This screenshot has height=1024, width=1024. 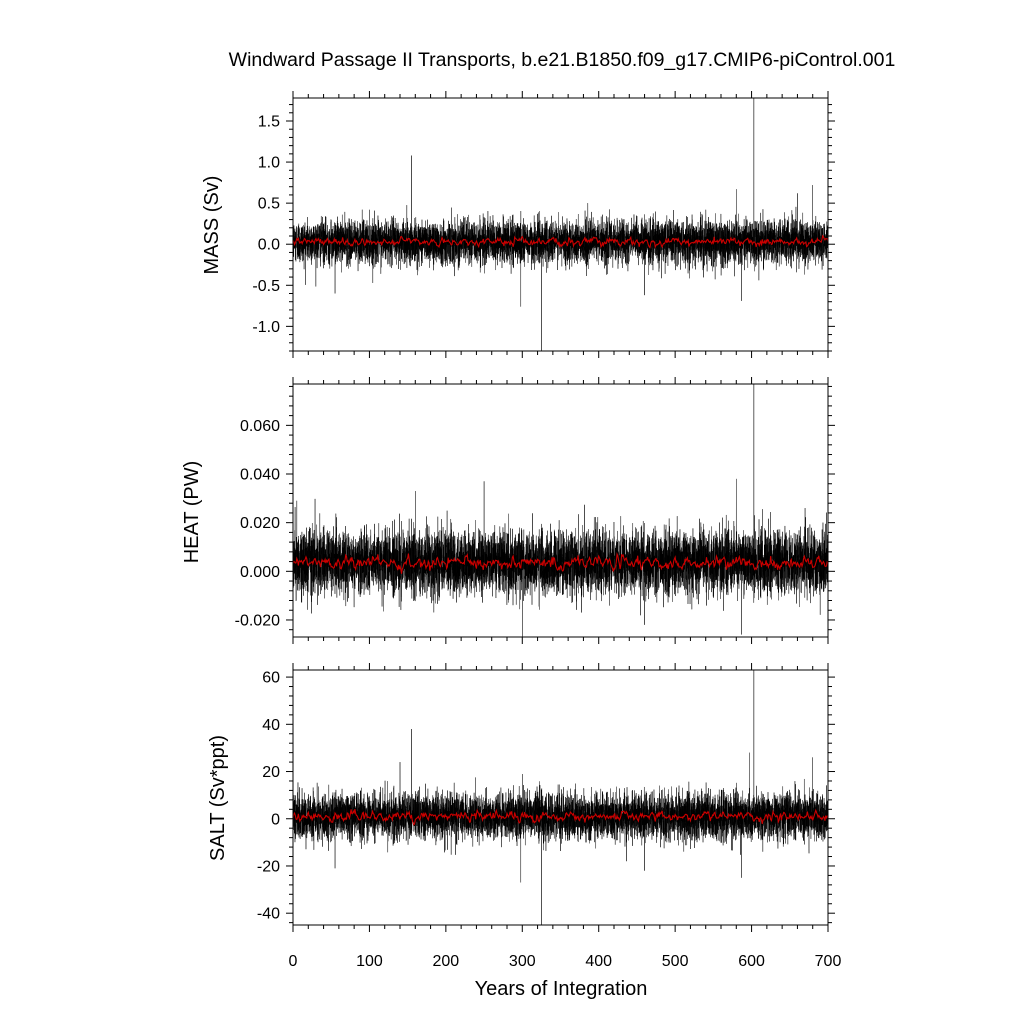 I want to click on mass-y-axis-label: MASS (Sv), so click(x=212, y=225).